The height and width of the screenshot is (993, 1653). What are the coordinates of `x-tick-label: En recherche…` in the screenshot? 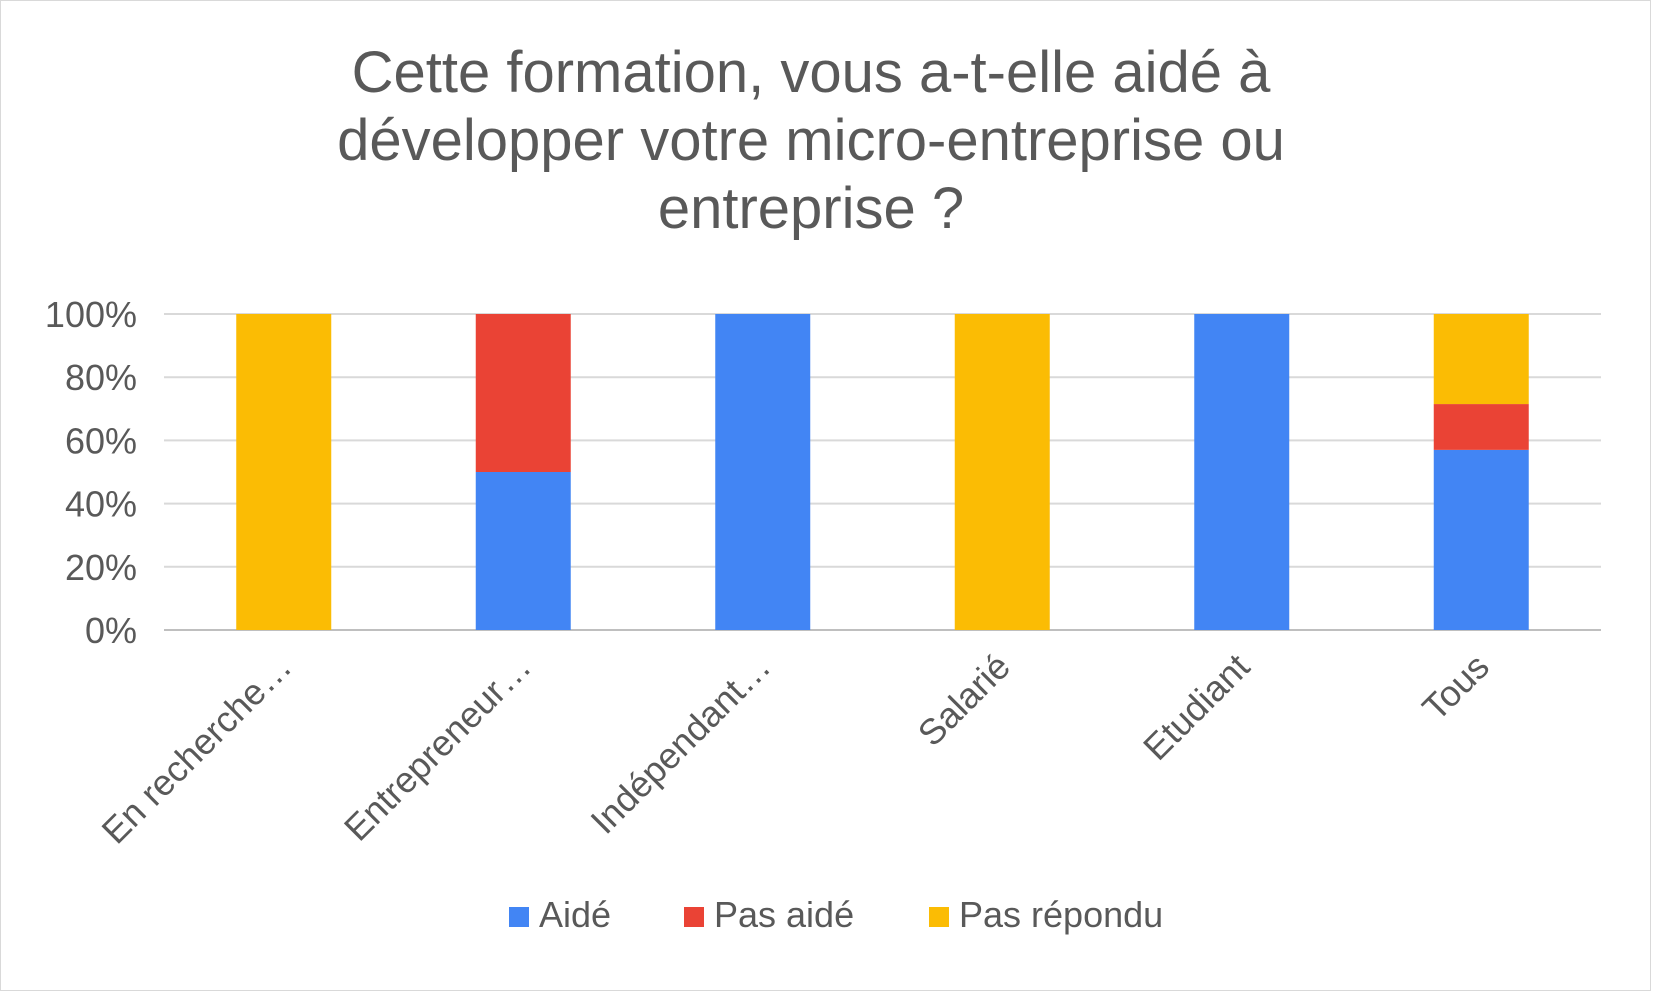 It's located at (197, 749).